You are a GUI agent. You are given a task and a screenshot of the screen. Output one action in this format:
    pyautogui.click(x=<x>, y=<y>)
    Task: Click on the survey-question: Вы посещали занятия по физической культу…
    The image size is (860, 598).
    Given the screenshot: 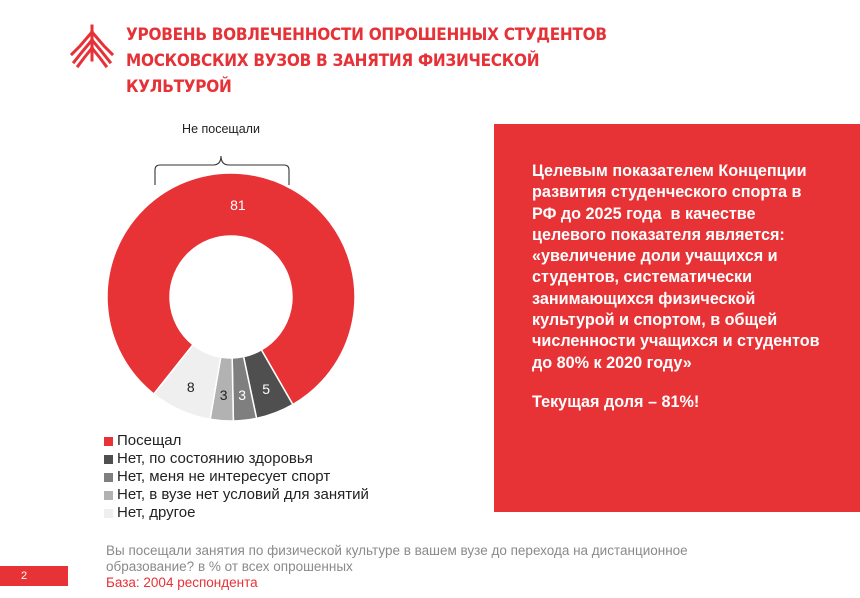 What is the action you would take?
    pyautogui.click(x=397, y=558)
    